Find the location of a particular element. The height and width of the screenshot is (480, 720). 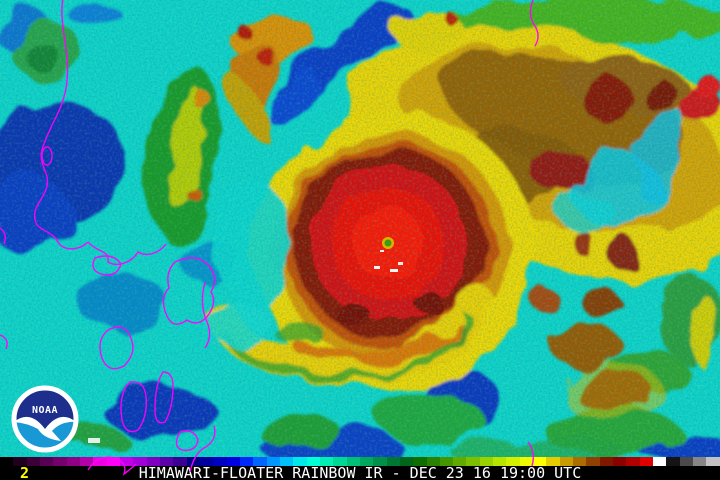

temperature-colorbar is located at coordinates (360, 461).